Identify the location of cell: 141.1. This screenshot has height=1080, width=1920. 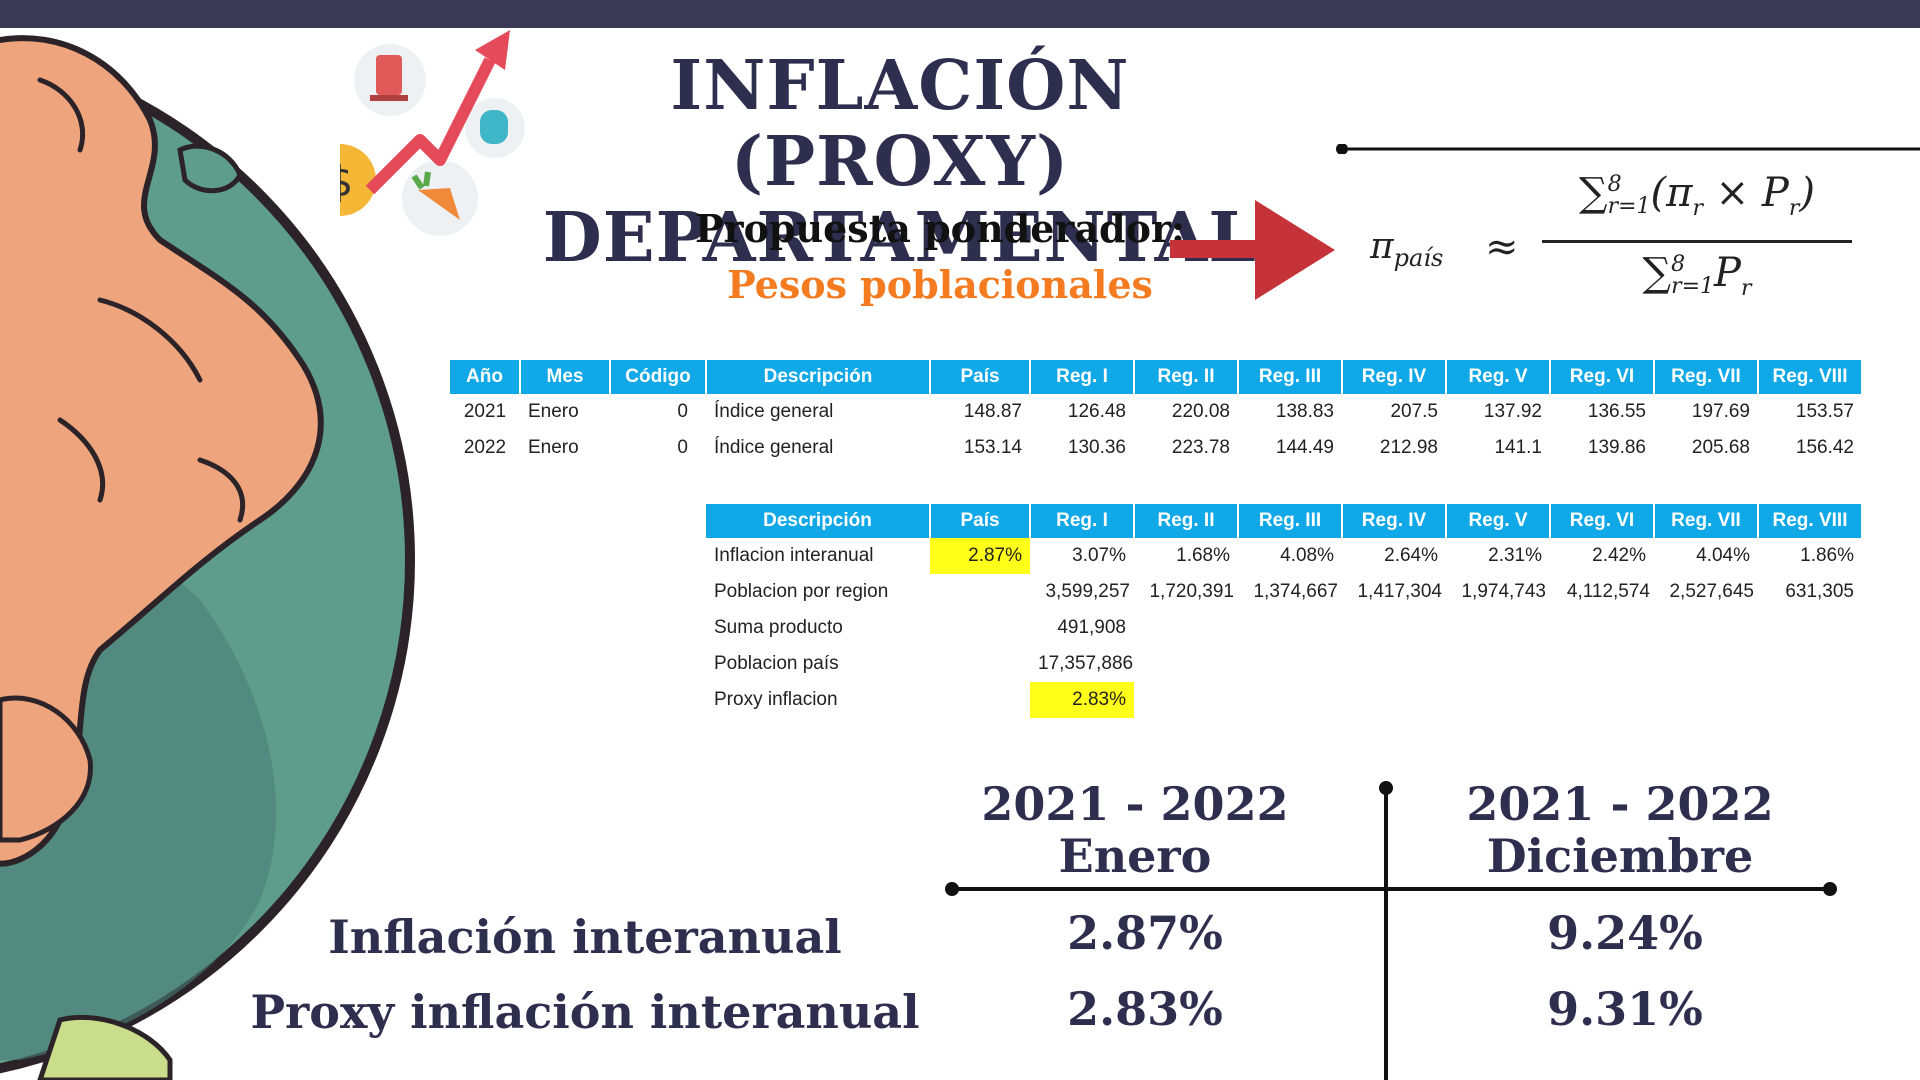
(1518, 447).